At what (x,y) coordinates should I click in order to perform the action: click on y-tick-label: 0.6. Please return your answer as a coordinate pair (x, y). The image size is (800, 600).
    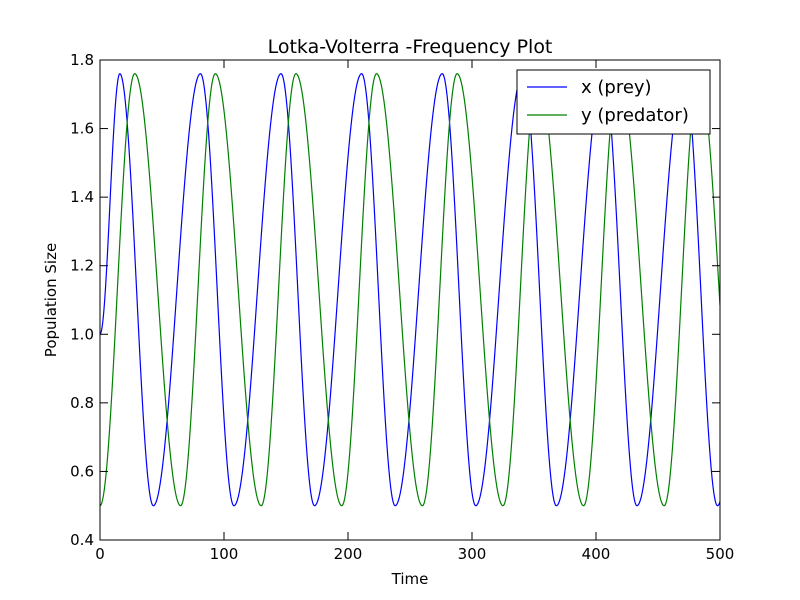
    Looking at the image, I should click on (82, 471).